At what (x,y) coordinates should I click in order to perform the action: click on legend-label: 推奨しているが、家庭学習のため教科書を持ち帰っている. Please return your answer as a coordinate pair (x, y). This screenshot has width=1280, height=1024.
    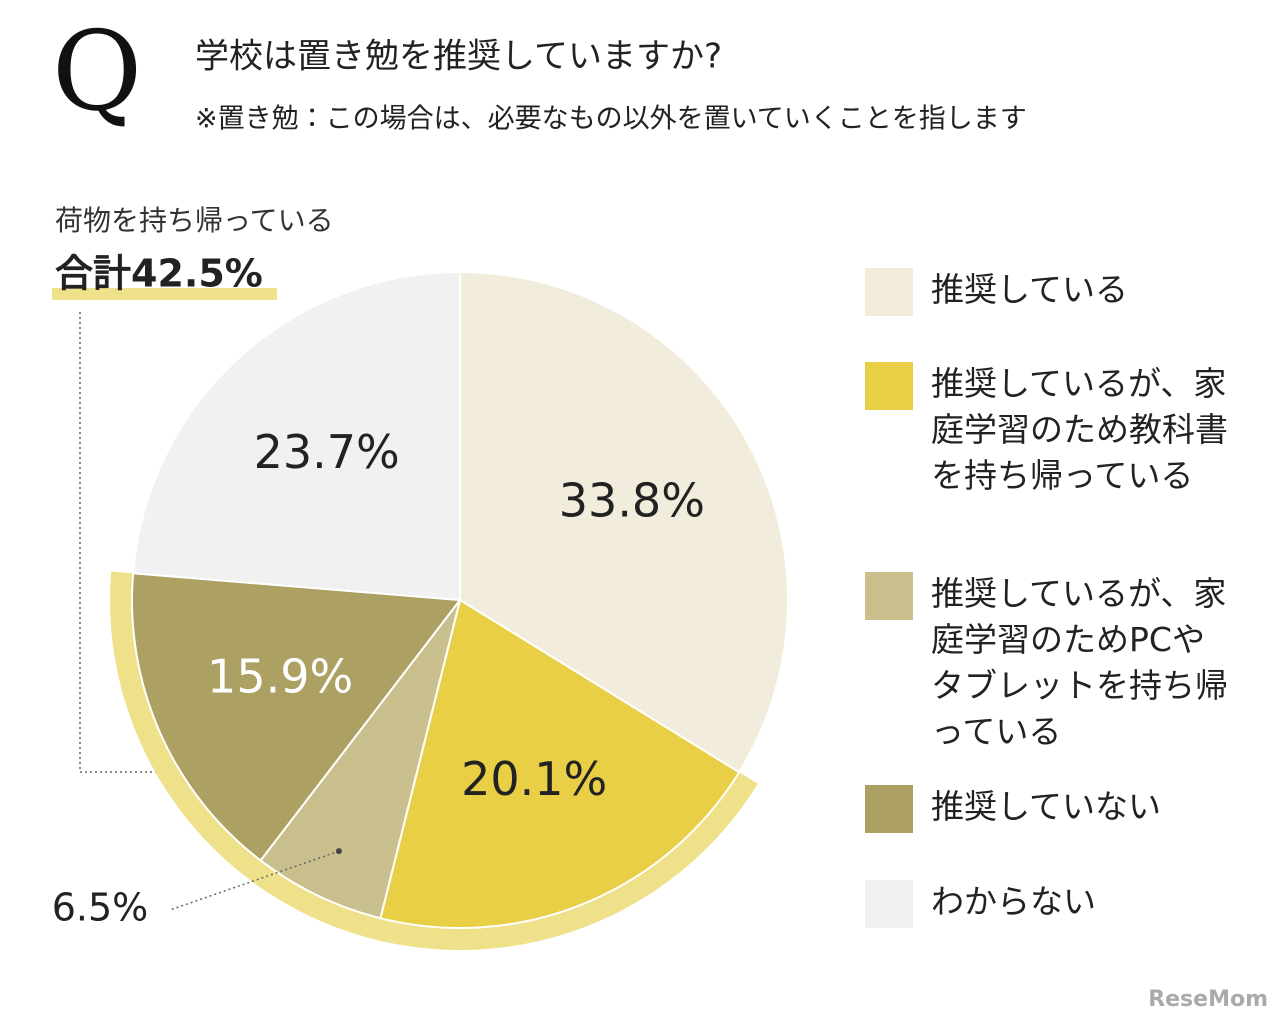
    Looking at the image, I should click on (1079, 429).